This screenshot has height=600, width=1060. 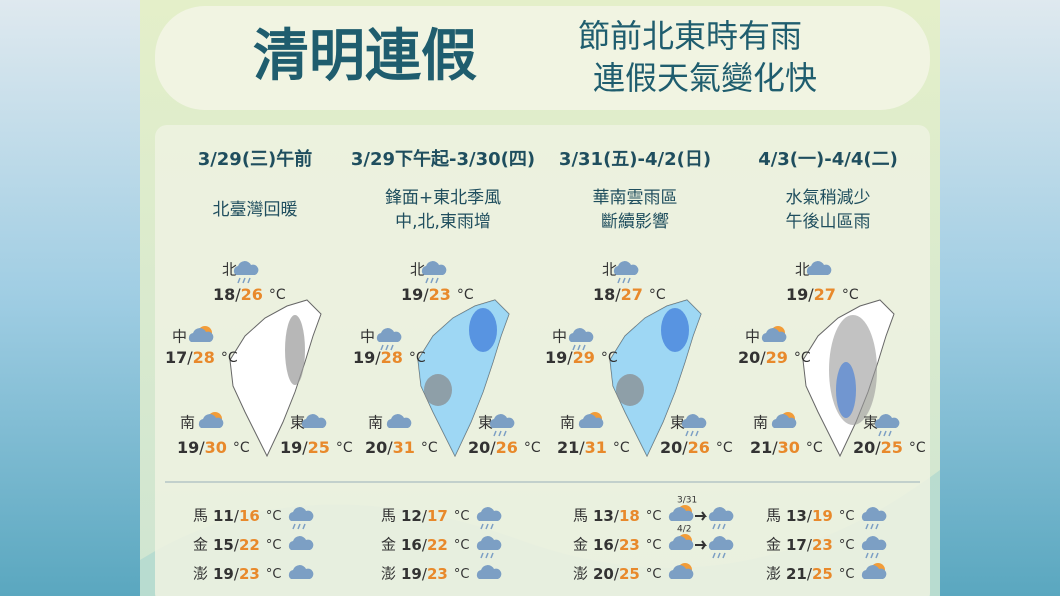 I want to click on temperature: 16/23 °C, so click(x=627, y=545).